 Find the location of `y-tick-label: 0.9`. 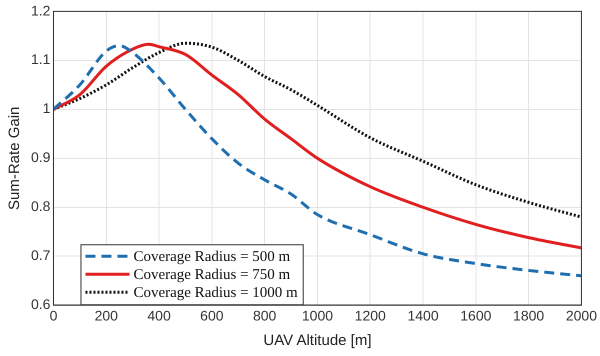

y-tick-label: 0.9 is located at coordinates (40, 157).